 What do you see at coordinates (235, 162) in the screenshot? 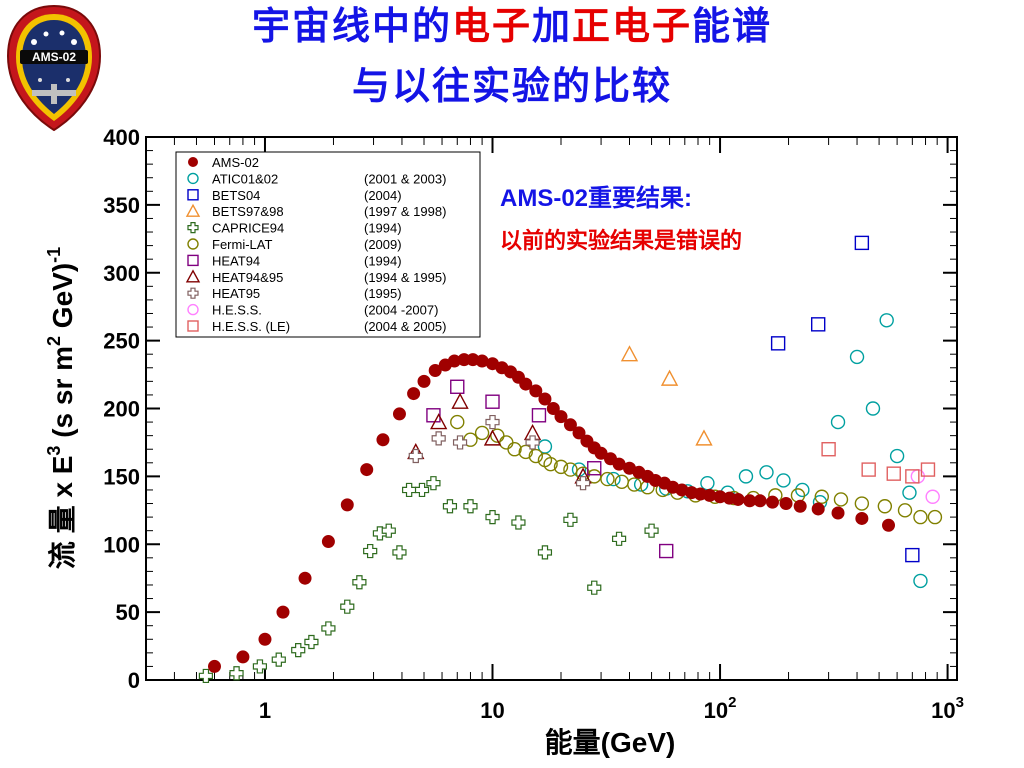
I see `legend-series-name: AMS-02` at bounding box center [235, 162].